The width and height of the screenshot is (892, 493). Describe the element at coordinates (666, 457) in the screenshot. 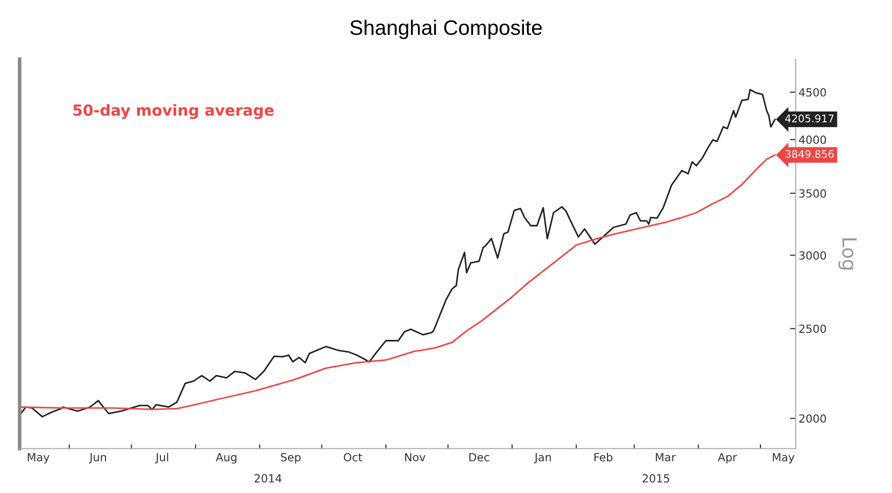

I see `x-tick-label: Mar` at that location.